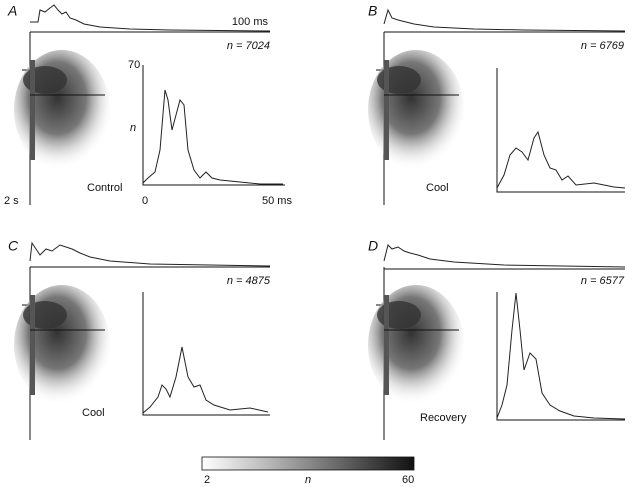 This screenshot has width=635, height=487. Describe the element at coordinates (373, 246) in the screenshot. I see `panel-letter: D` at that location.